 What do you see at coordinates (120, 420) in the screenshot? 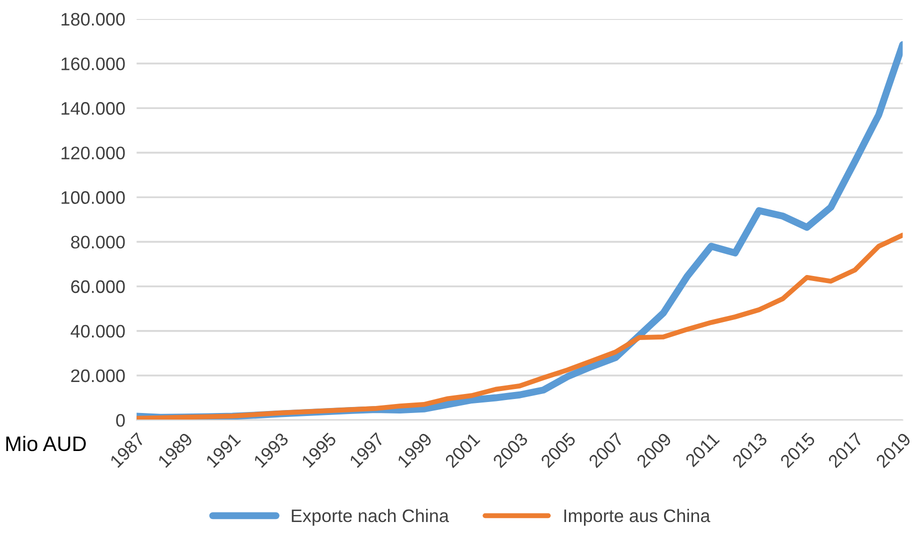
I see `y-tick-label: 0` at bounding box center [120, 420].